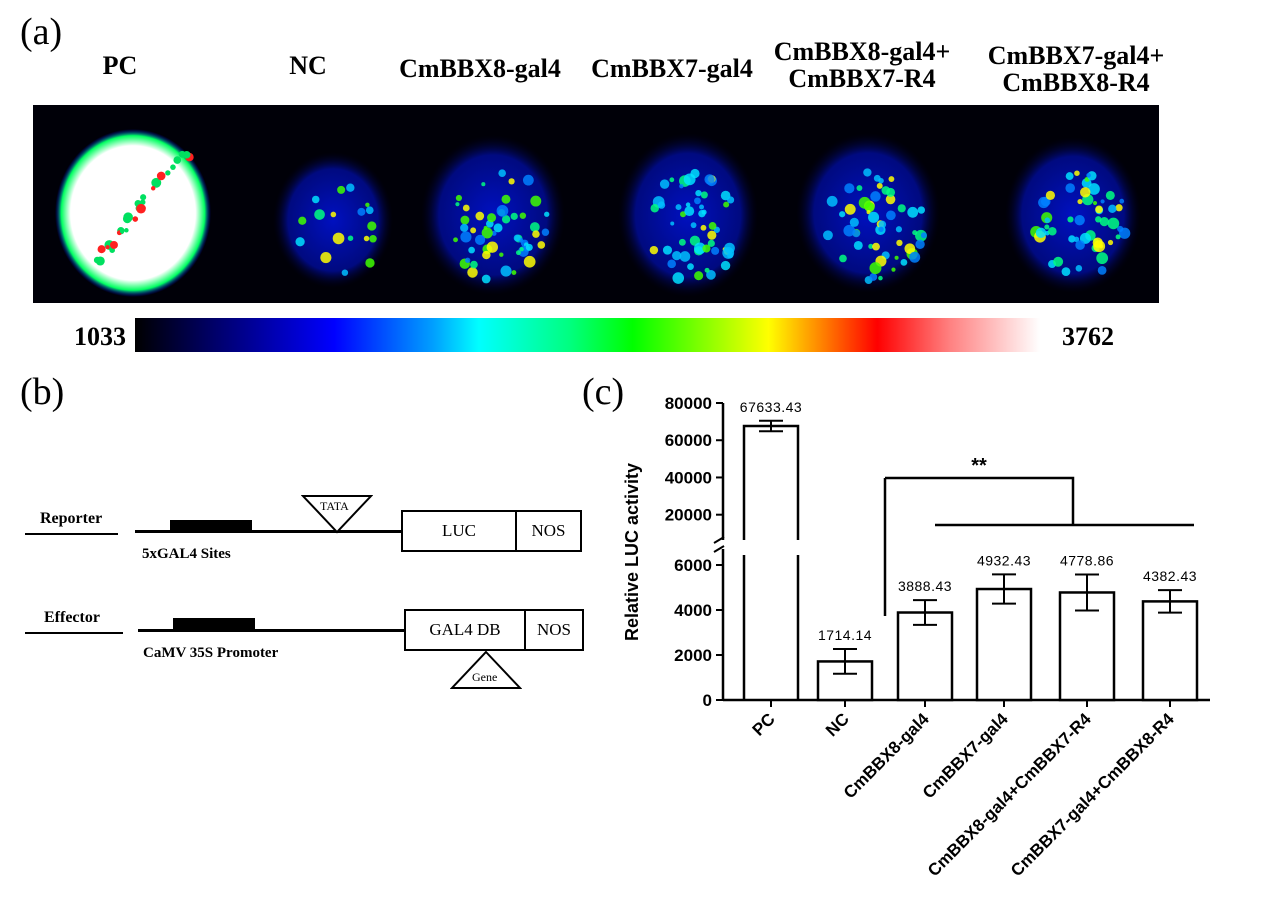 The image size is (1271, 907). Describe the element at coordinates (693, 565) in the screenshot. I see `y-tick-label: 6000` at that location.